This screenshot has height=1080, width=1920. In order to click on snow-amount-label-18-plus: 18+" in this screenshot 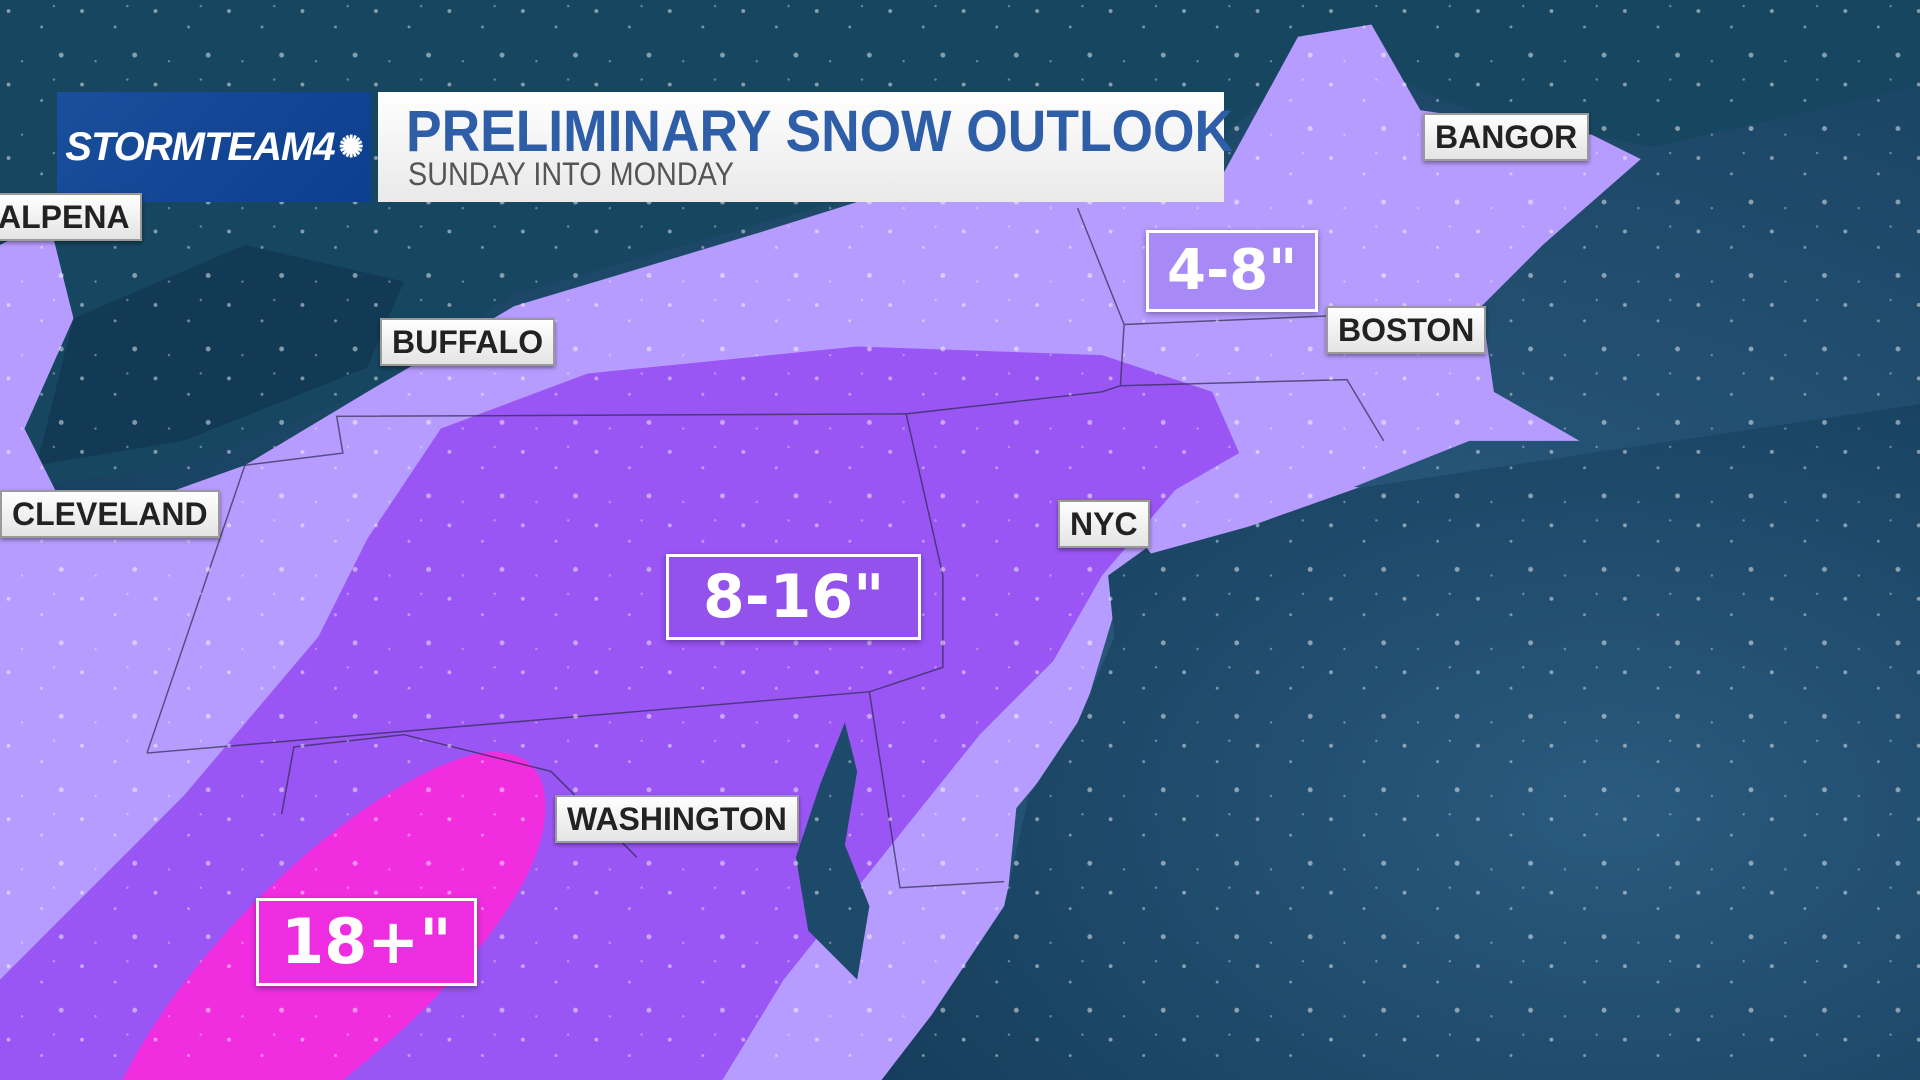, I will do `click(366, 942)`.